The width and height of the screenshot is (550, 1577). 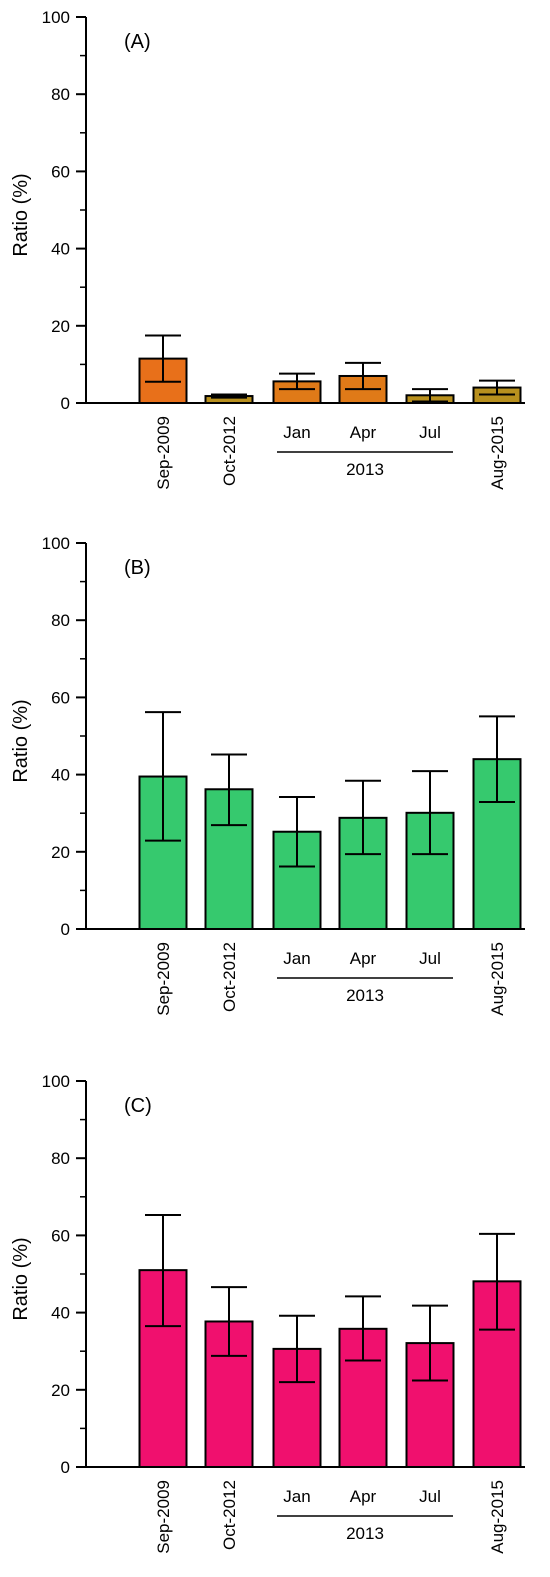 I want to click on panel-label: (A), so click(x=137, y=42).